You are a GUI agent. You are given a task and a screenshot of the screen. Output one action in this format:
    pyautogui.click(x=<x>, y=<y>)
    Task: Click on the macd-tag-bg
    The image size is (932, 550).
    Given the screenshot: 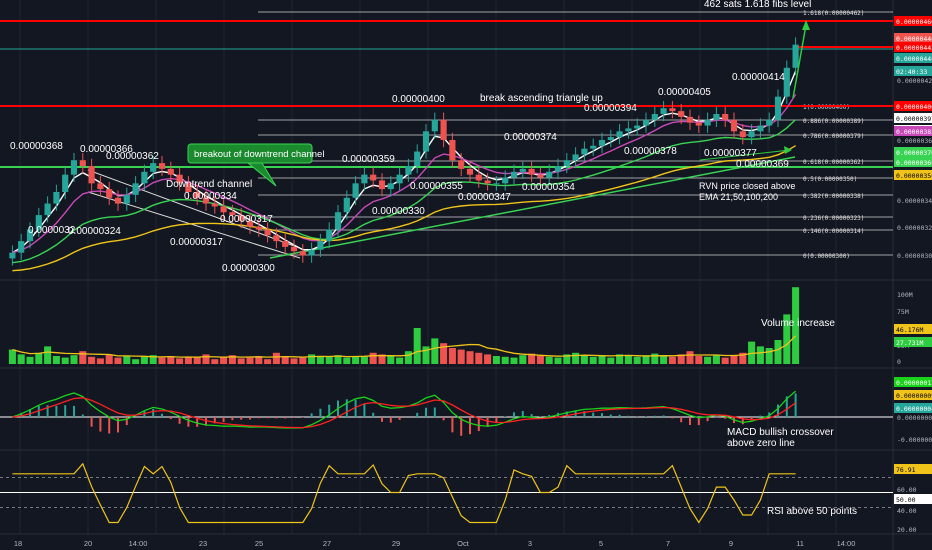 What is the action you would take?
    pyautogui.click(x=913, y=382)
    